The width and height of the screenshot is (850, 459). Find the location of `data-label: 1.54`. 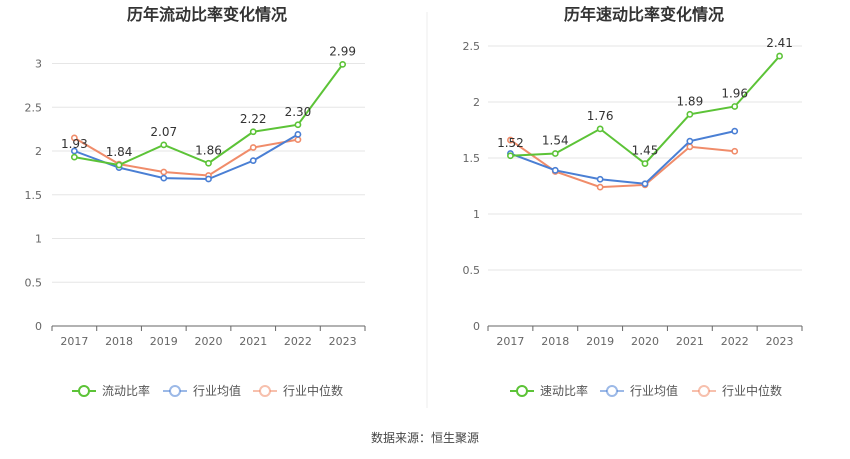

data-label: 1.54 is located at coordinates (555, 141).